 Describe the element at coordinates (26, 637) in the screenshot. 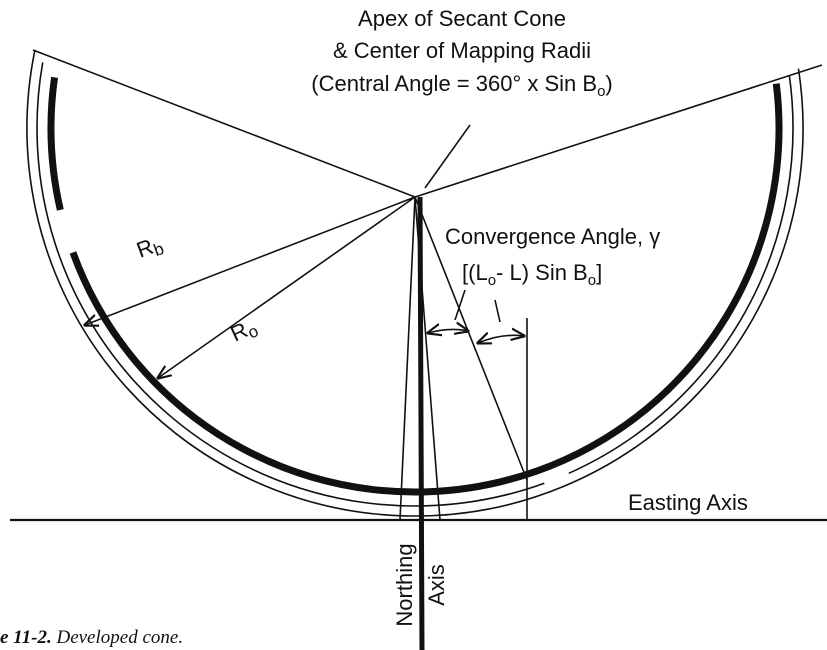

I see `caption-number: e 11-2.` at that location.